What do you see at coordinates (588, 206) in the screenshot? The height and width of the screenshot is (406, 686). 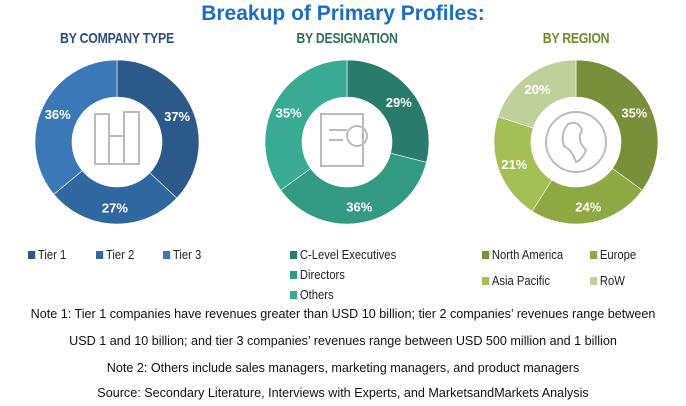 I see `data-label: 24%` at bounding box center [588, 206].